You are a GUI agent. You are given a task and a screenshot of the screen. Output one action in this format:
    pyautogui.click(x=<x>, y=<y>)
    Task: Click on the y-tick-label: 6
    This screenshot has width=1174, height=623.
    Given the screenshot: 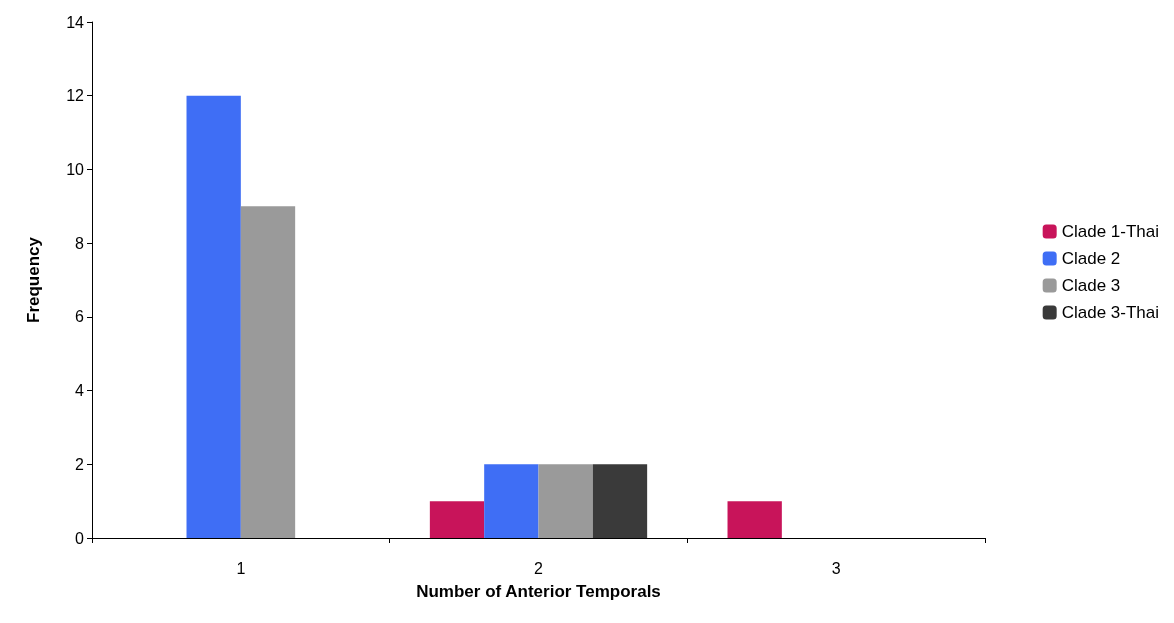 What is the action you would take?
    pyautogui.click(x=80, y=317)
    